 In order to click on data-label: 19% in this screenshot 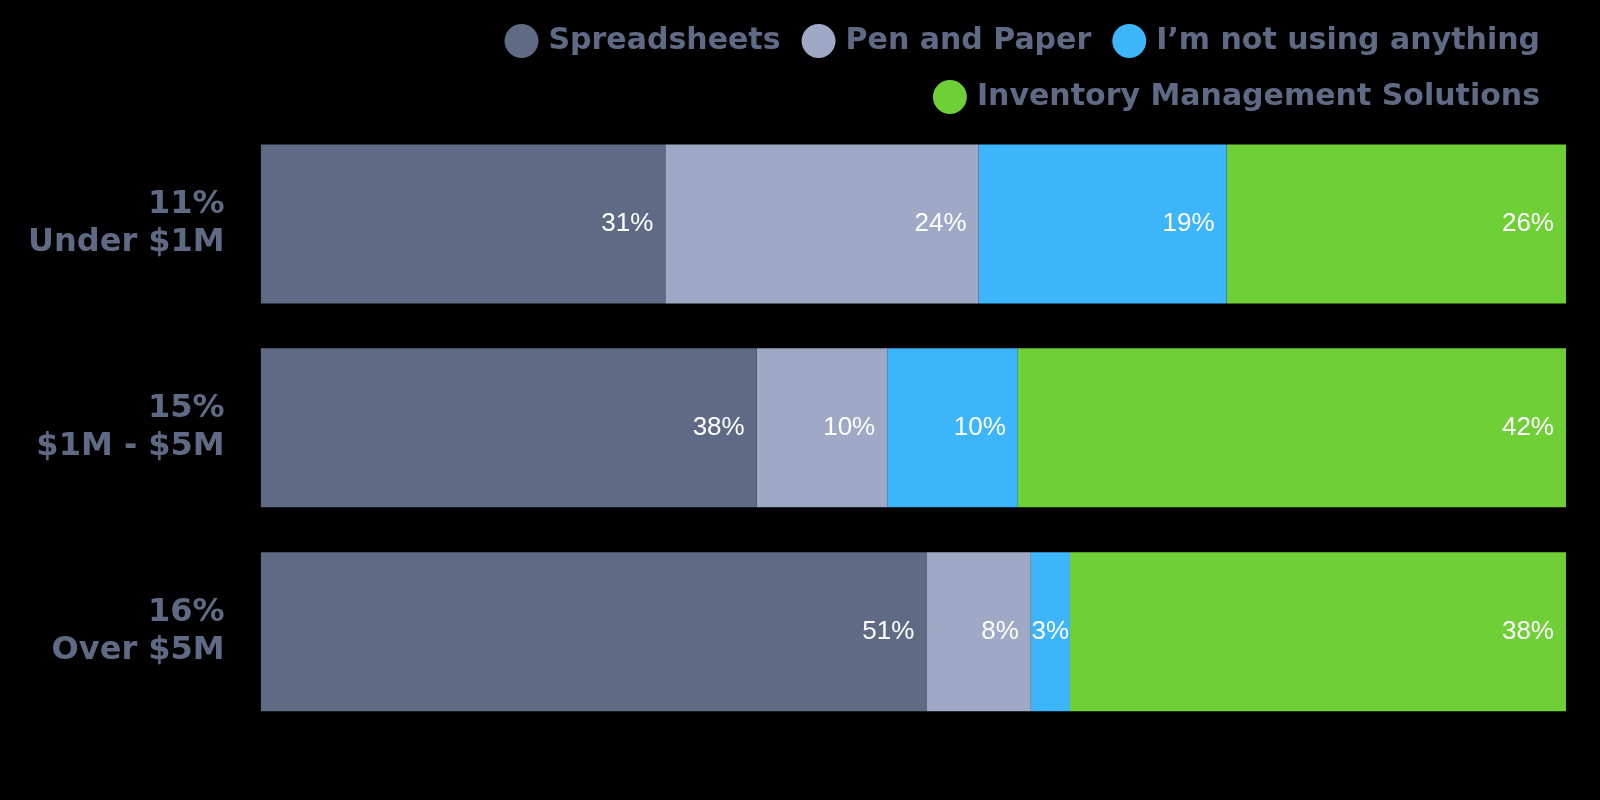, I will do `click(1188, 222)`.